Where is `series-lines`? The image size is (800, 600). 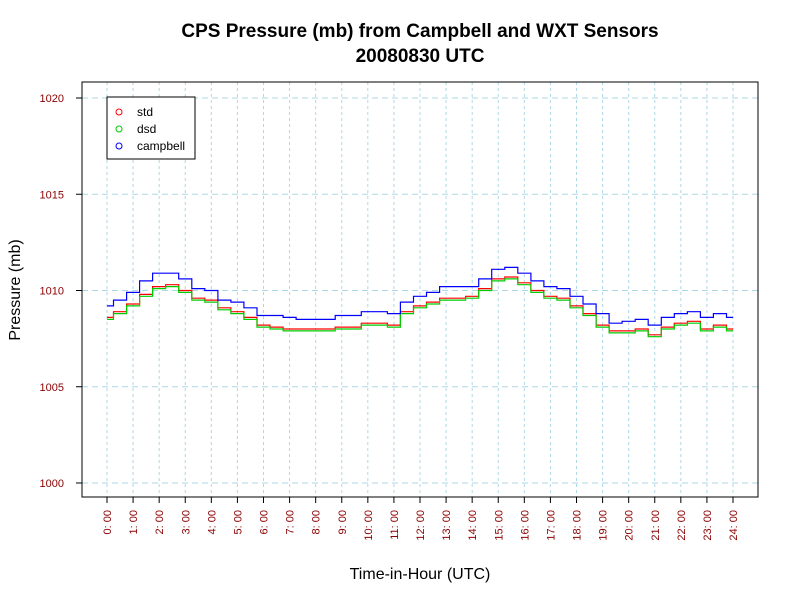 series-lines is located at coordinates (420, 302).